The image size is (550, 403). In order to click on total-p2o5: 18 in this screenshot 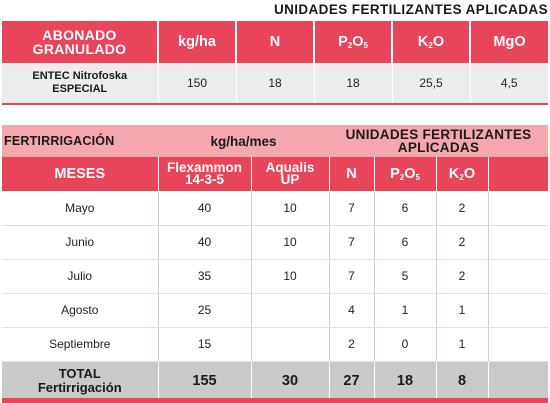, I will do `click(405, 381)`.